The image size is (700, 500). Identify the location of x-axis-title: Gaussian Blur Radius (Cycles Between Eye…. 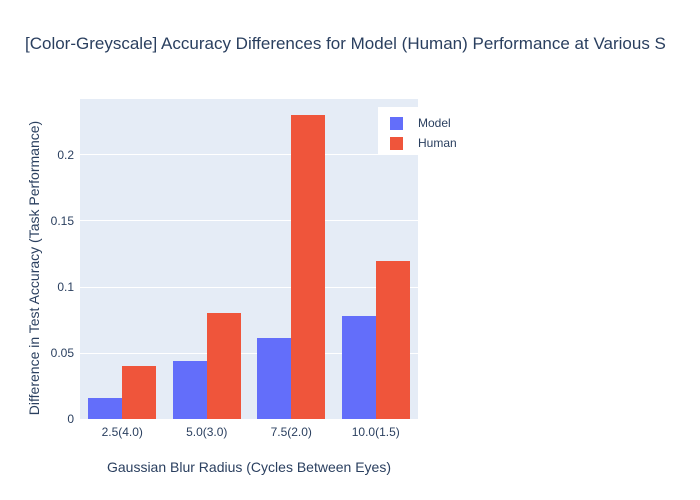
(248, 467).